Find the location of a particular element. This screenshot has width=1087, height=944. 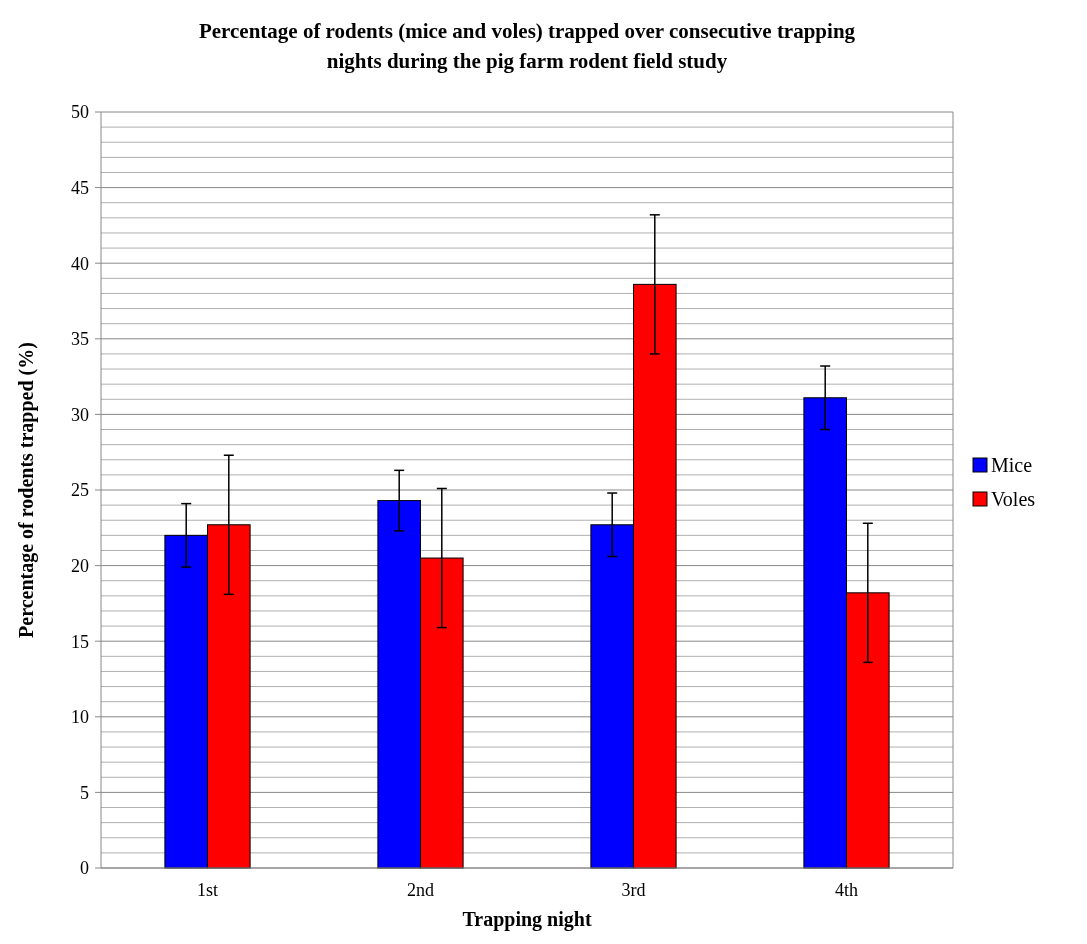

y-tick-label: 45 is located at coordinates (80, 187).